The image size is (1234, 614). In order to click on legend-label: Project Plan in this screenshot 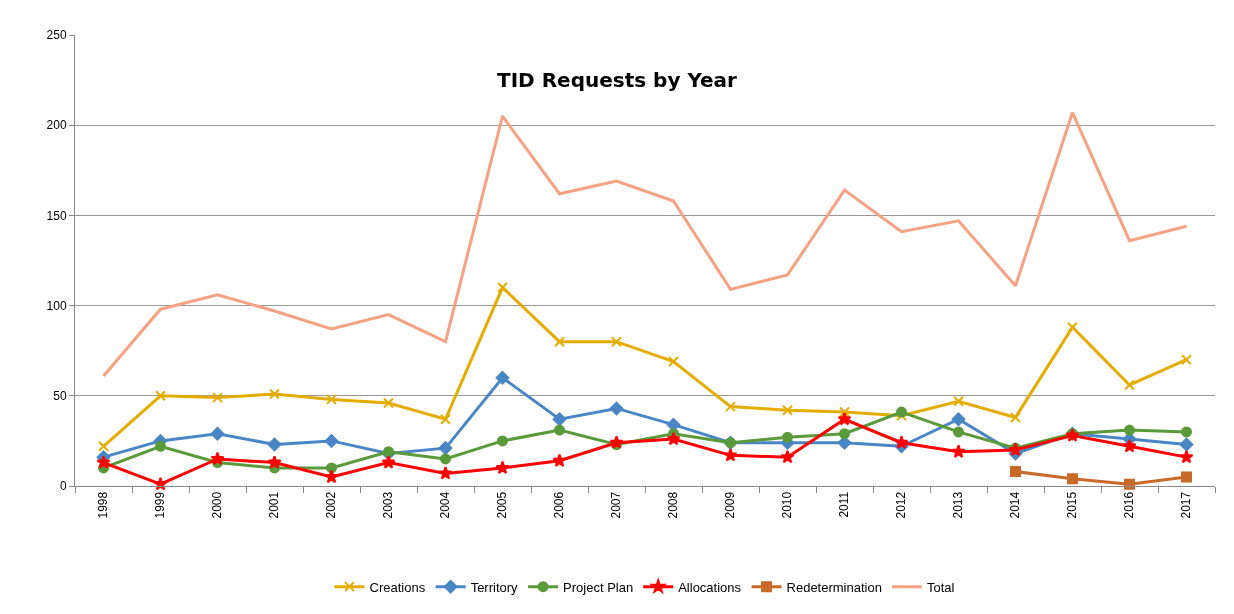, I will do `click(598, 587)`.